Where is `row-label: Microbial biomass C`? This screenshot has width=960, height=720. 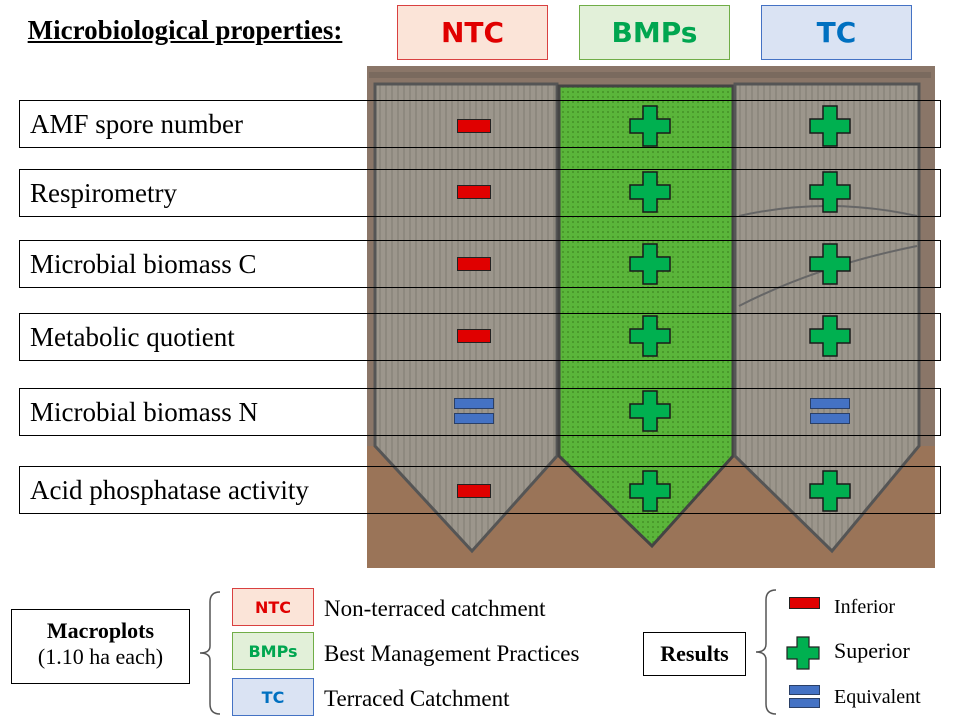 row-label: Microbial biomass C is located at coordinates (143, 264).